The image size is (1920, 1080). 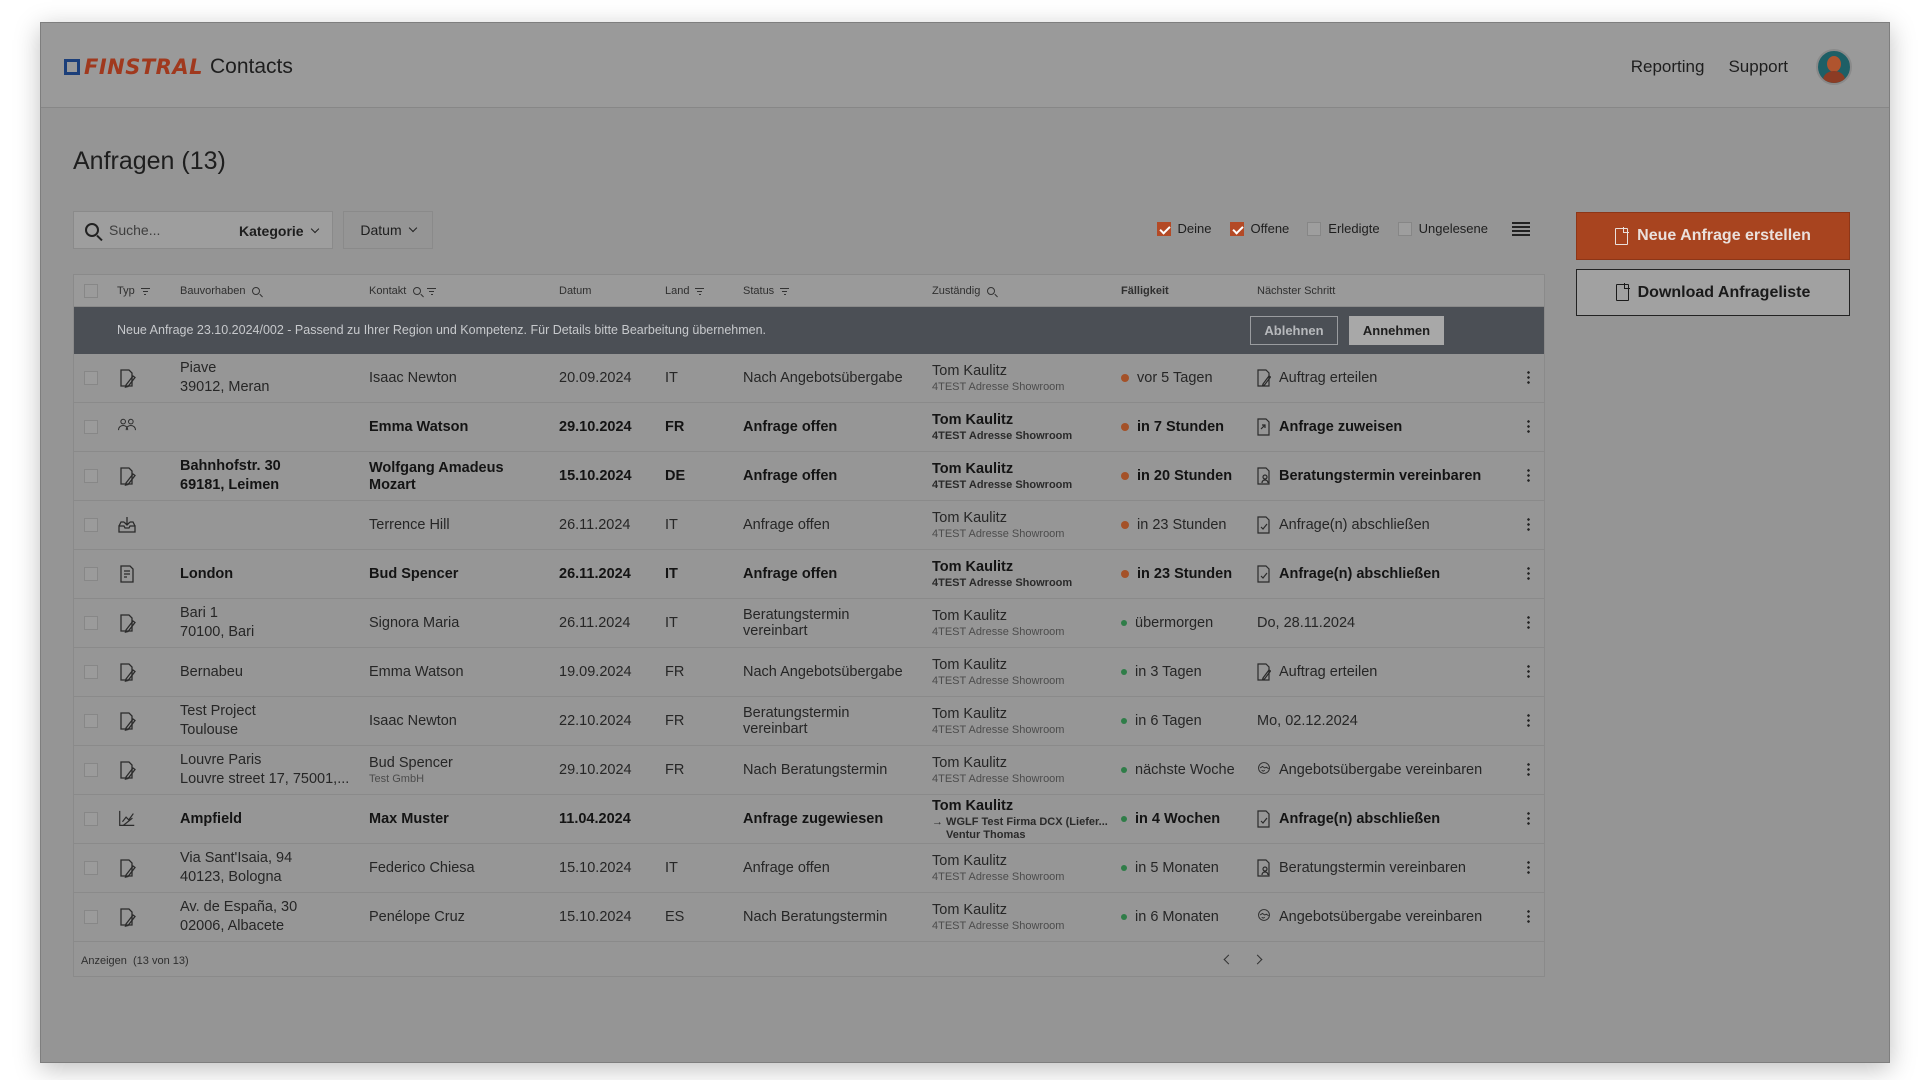 I want to click on check-ungelesene: Ungelesene, so click(x=1442, y=228).